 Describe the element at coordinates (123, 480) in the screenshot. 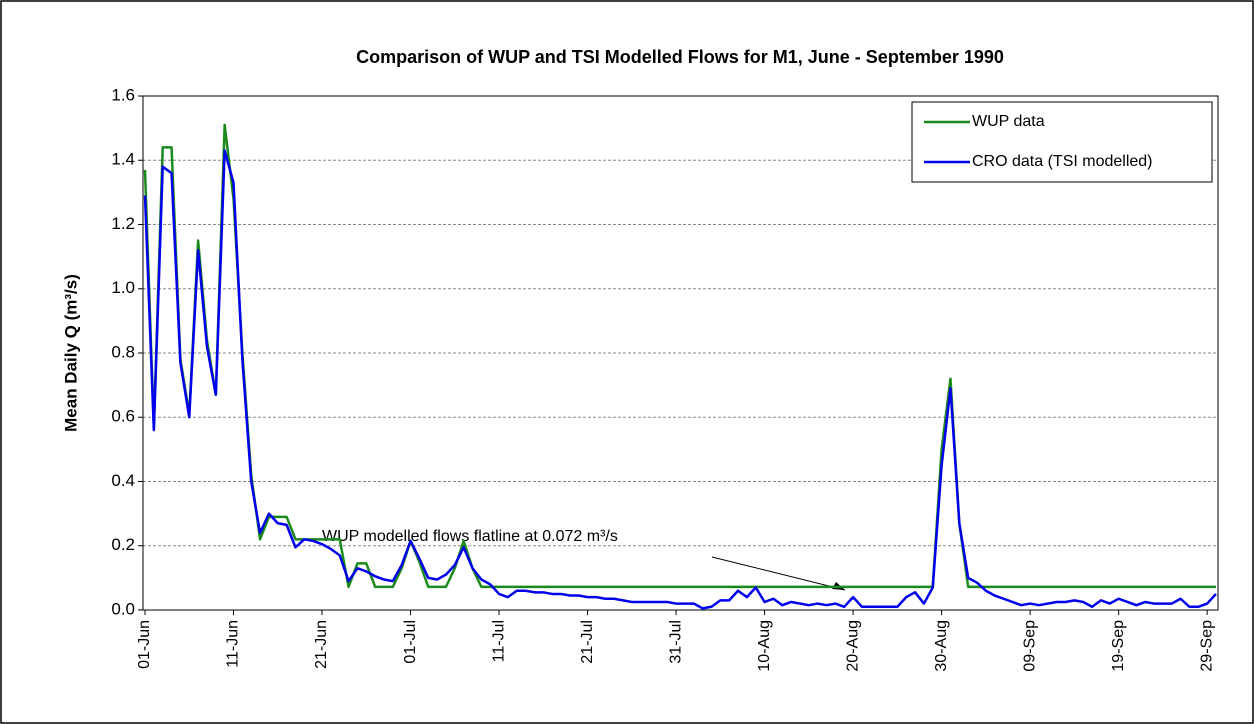

I see `y-tick-label: 0.4` at that location.